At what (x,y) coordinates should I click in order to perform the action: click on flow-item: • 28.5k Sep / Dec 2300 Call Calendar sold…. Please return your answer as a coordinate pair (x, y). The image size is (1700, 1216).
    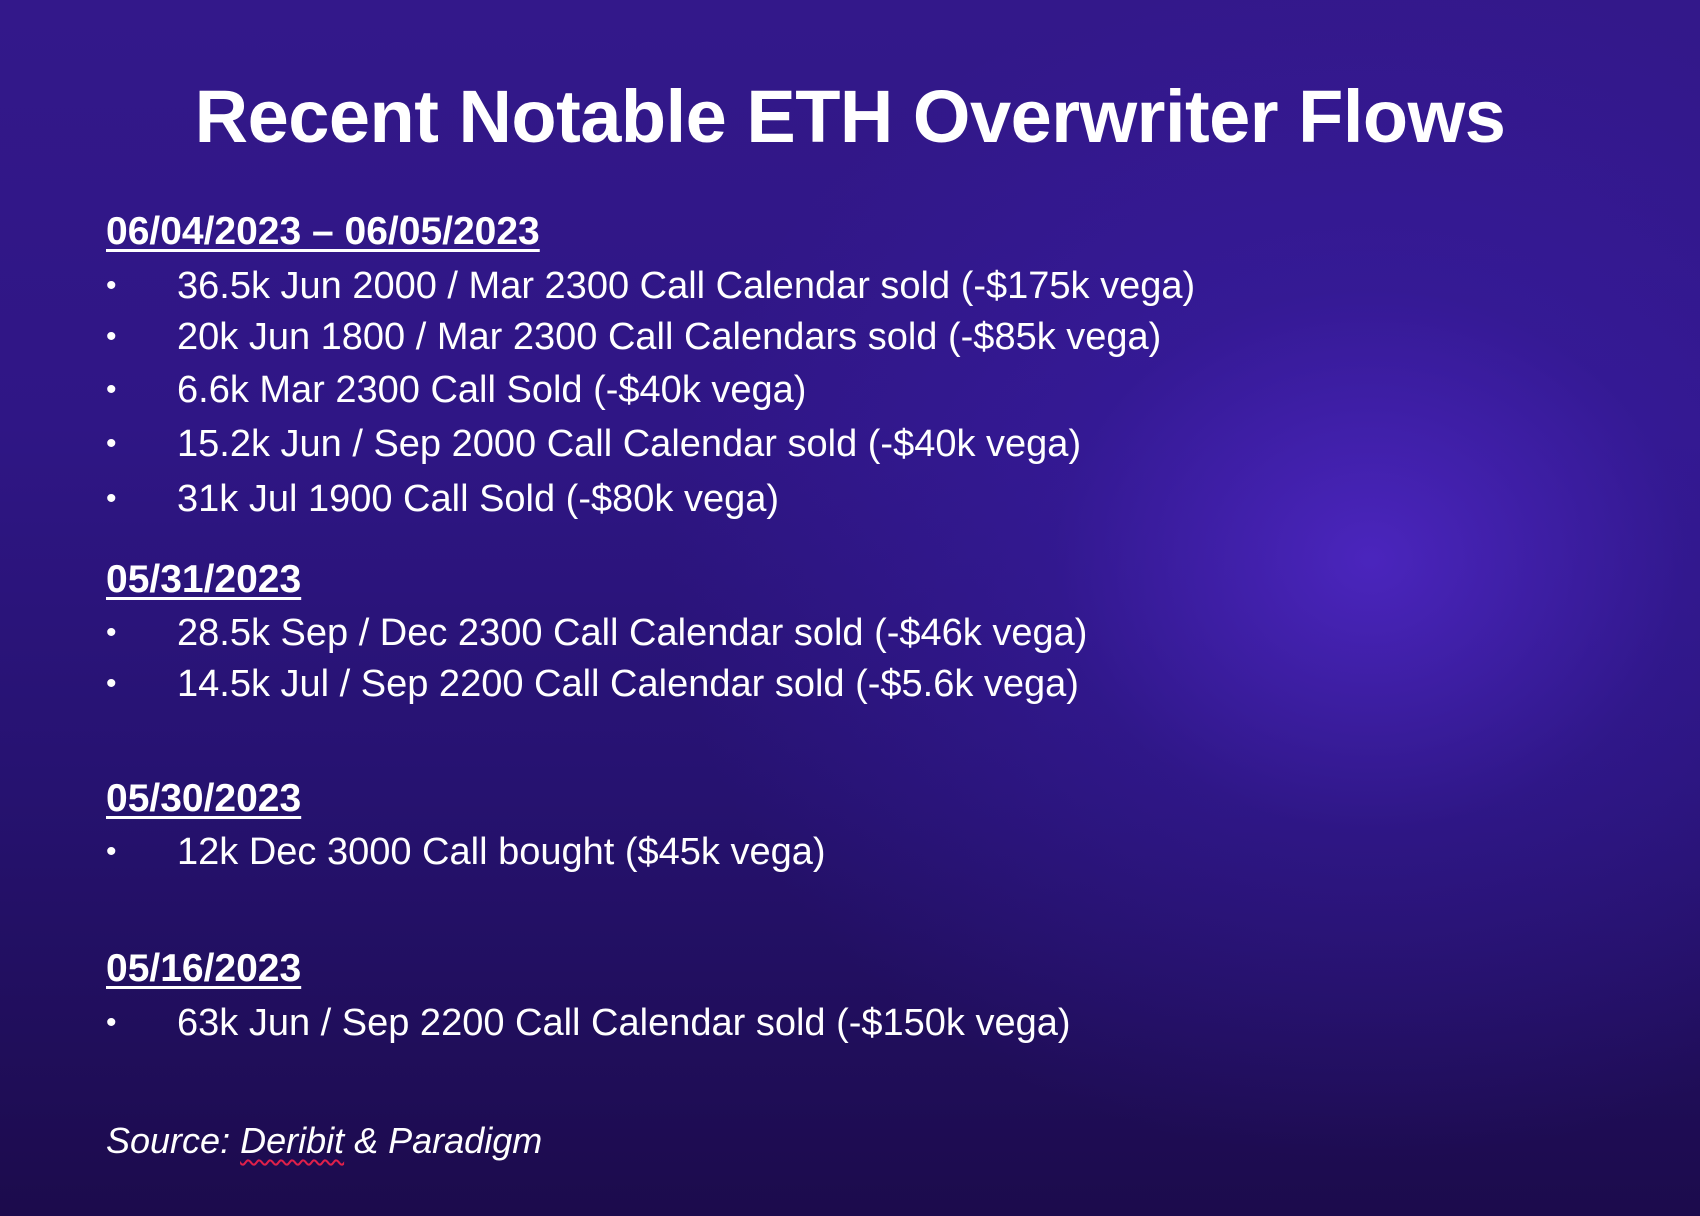
    Looking at the image, I should click on (850, 633).